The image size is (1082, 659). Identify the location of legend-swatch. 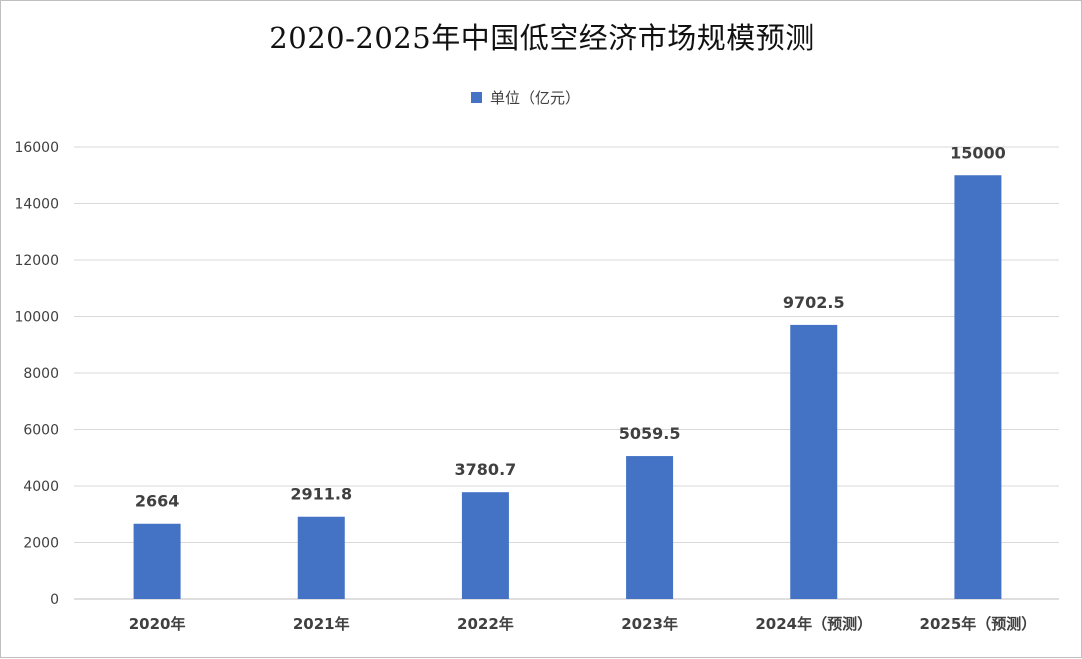
(476, 97).